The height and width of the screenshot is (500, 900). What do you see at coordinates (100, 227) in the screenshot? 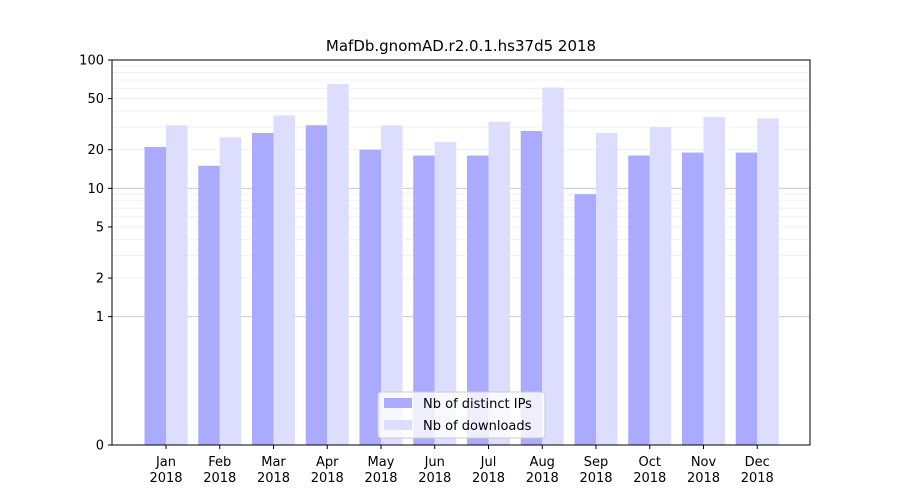
I see `y-tick-label: 5` at bounding box center [100, 227].